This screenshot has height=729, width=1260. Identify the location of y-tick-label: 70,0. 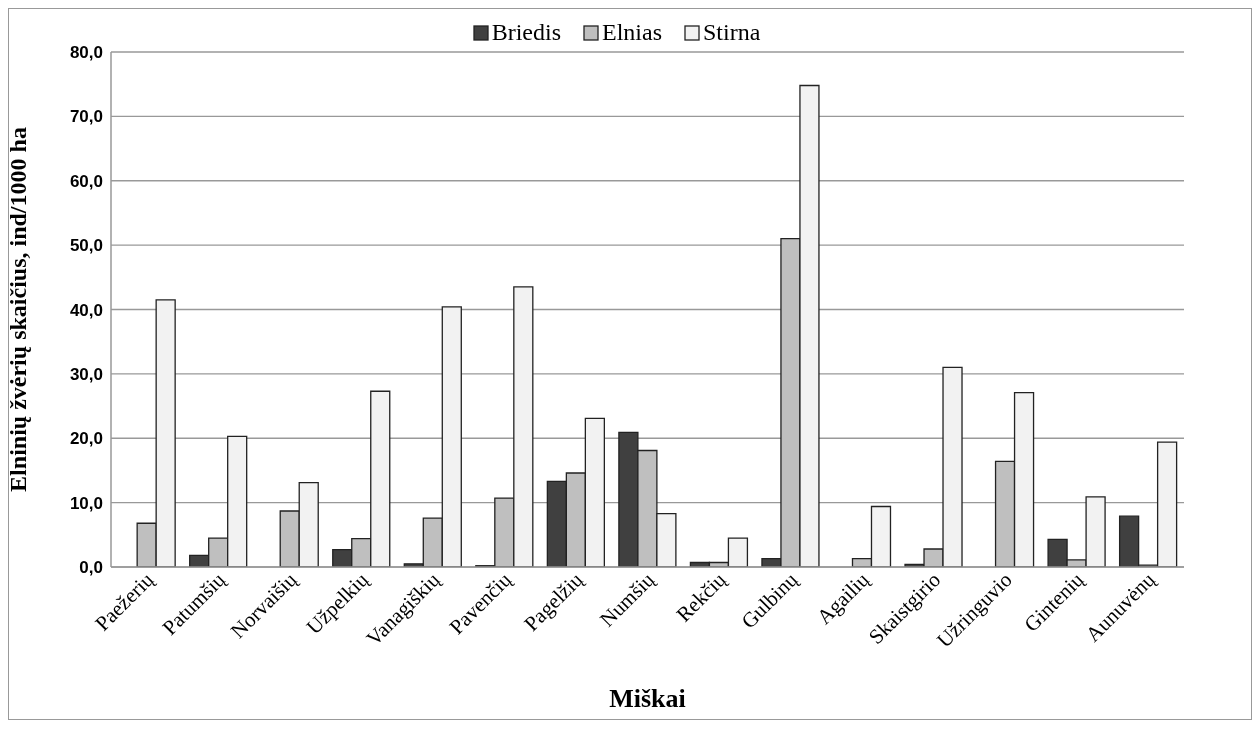
(86, 117).